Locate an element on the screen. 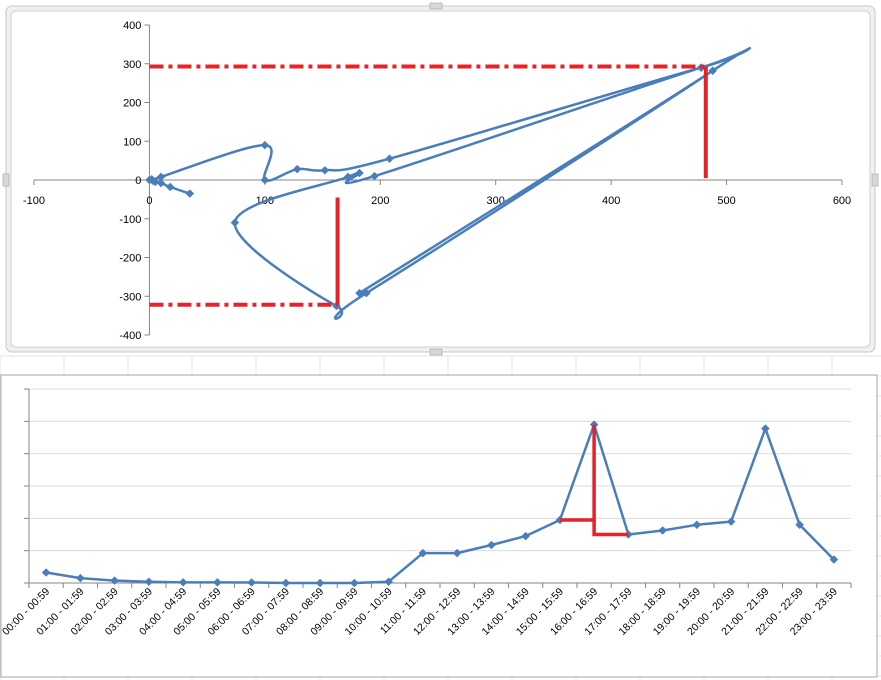 The height and width of the screenshot is (680, 881). chart-resize-handle-right is located at coordinates (875, 180).